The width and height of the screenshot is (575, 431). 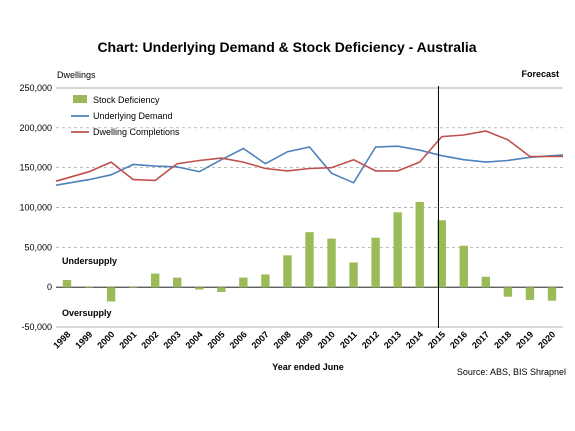 I want to click on line-dwelling-completions, so click(x=309, y=156).